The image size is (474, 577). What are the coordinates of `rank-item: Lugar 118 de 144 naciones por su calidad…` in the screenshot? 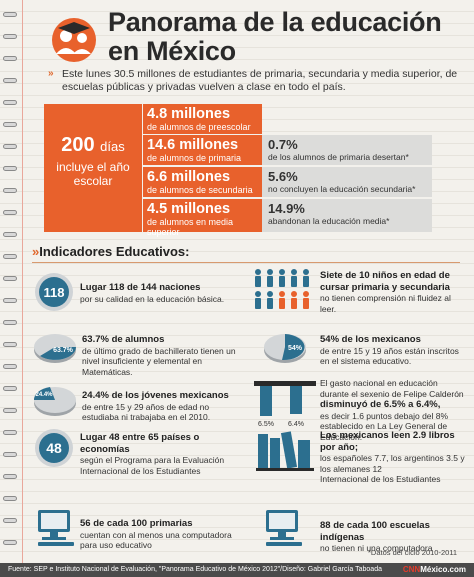 It's located at (160, 293).